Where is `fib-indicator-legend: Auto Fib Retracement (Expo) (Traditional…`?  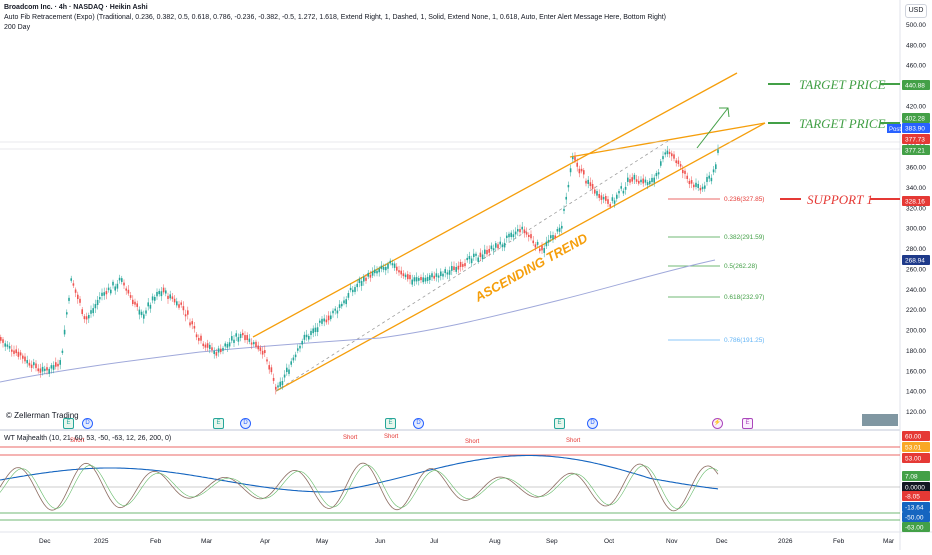
fib-indicator-legend: Auto Fib Retracement (Expo) (Traditional… is located at coordinates (335, 17).